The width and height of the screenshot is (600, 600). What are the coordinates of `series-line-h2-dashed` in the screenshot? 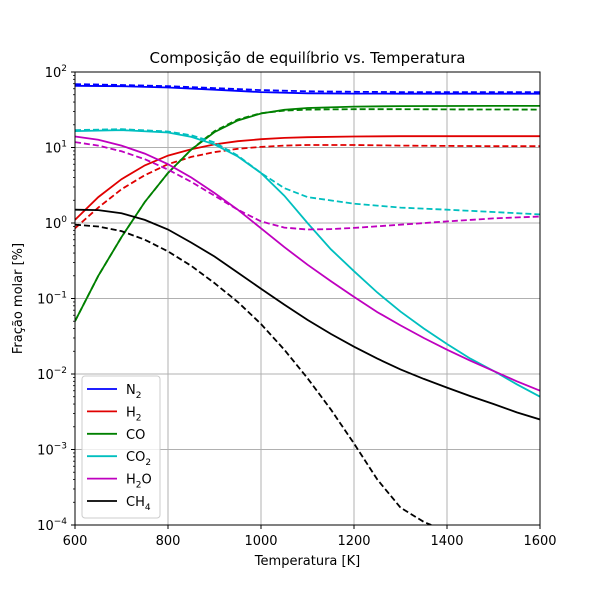 It's located at (307, 186).